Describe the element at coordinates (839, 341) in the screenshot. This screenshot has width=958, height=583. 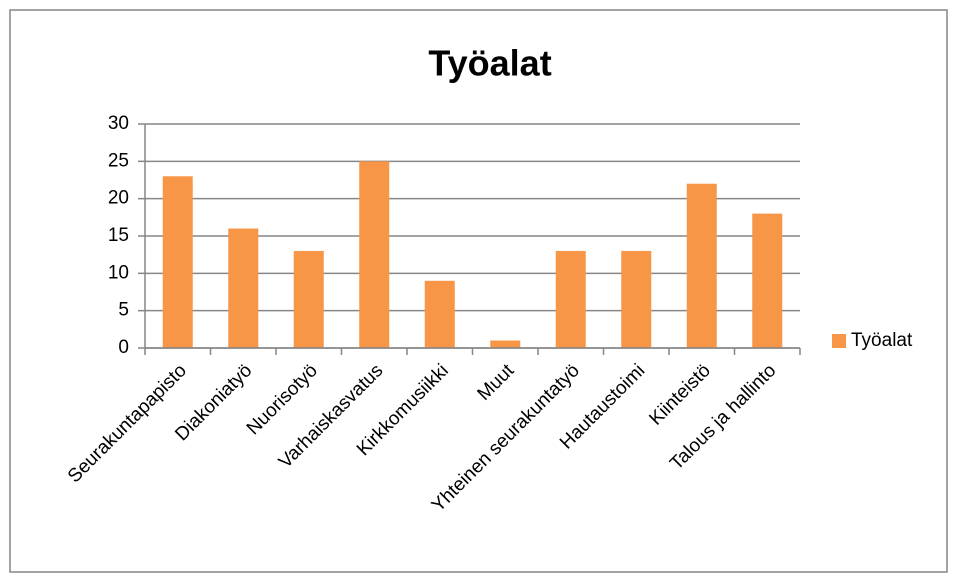
I see `legend-swatch` at that location.